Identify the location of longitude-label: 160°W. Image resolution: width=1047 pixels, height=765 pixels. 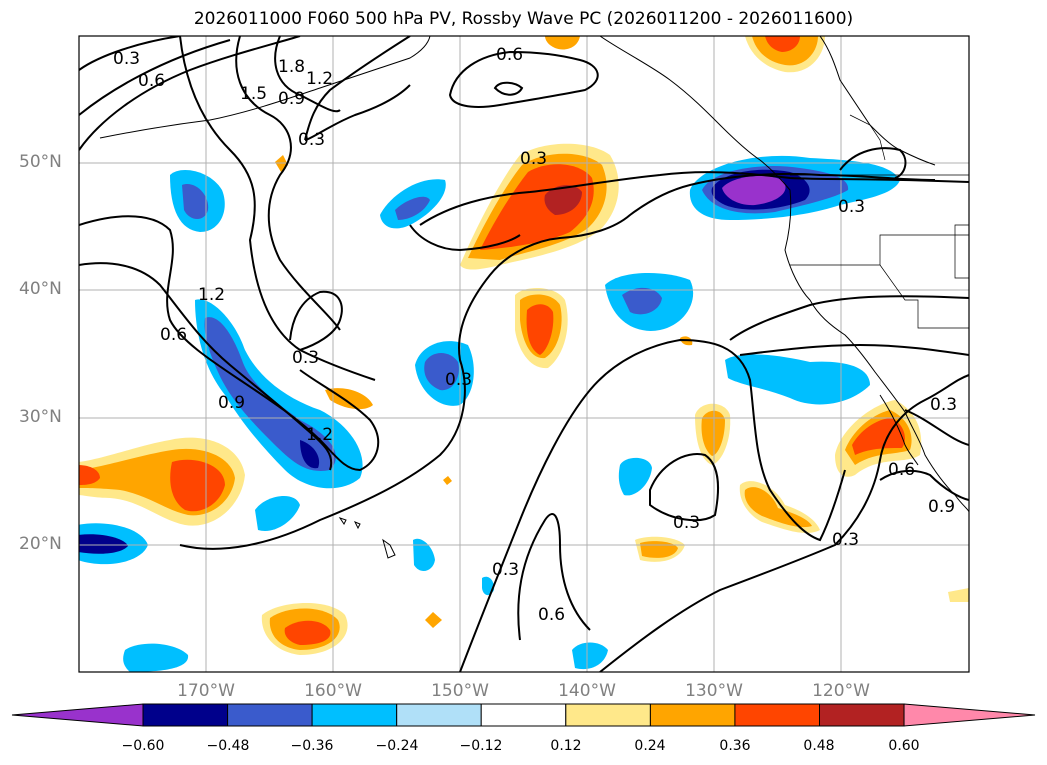
(333, 691).